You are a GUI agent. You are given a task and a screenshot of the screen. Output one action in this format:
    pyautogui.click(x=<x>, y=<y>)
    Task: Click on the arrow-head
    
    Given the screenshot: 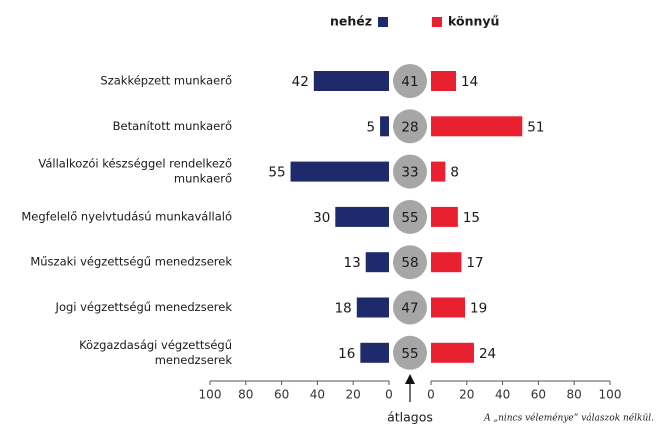 What is the action you would take?
    pyautogui.click(x=410, y=379)
    